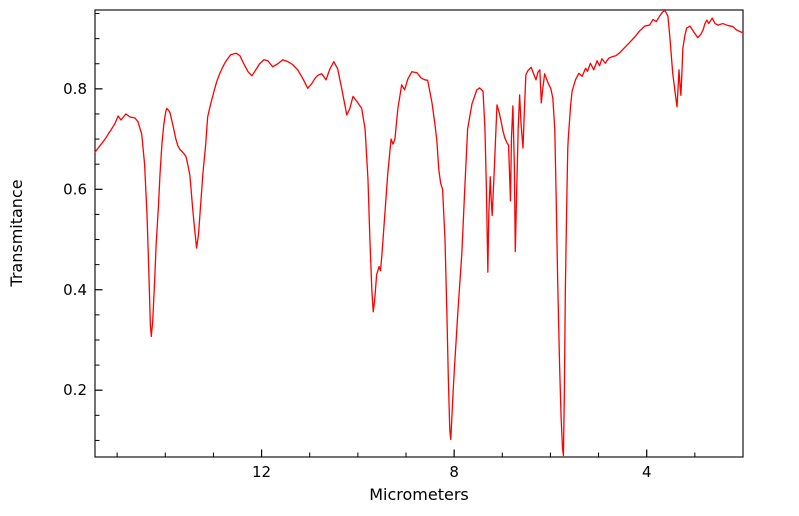 The height and width of the screenshot is (516, 799). I want to click on y-tick-label: 0.4, so click(75, 290).